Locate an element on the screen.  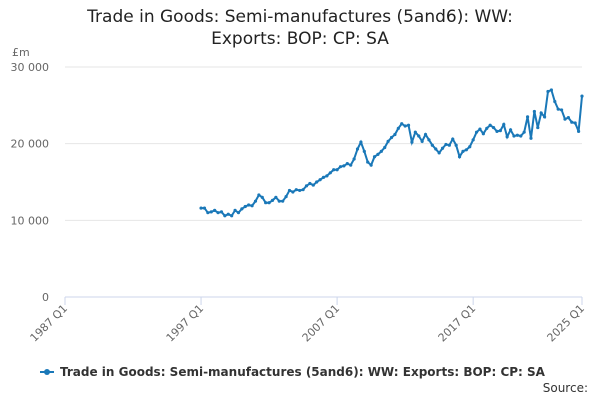
y-tick-label: 10 000 is located at coordinates (30, 220).